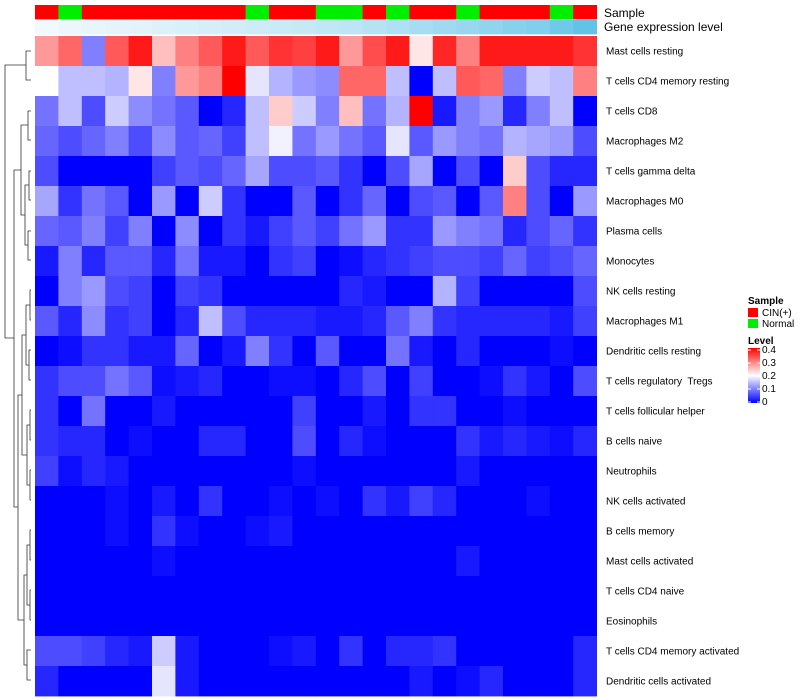 This screenshot has width=800, height=700. I want to click on sample-annotation-track, so click(316, 12).